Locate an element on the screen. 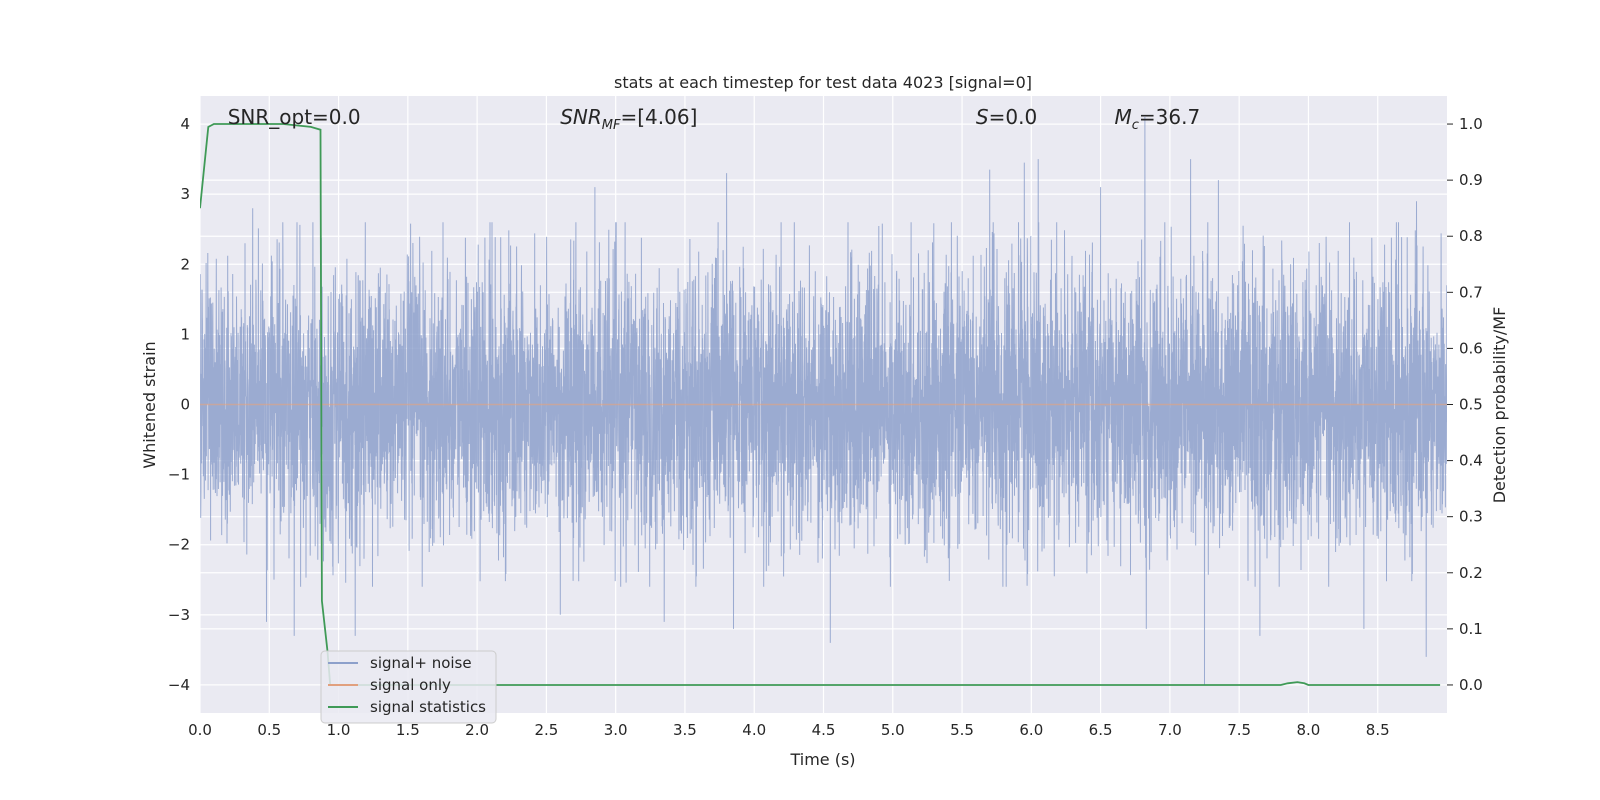  annotations: SNR_opt=0.0 SNRMF=[4.06] S=0.0 Mc=36.7 is located at coordinates (714, 119).